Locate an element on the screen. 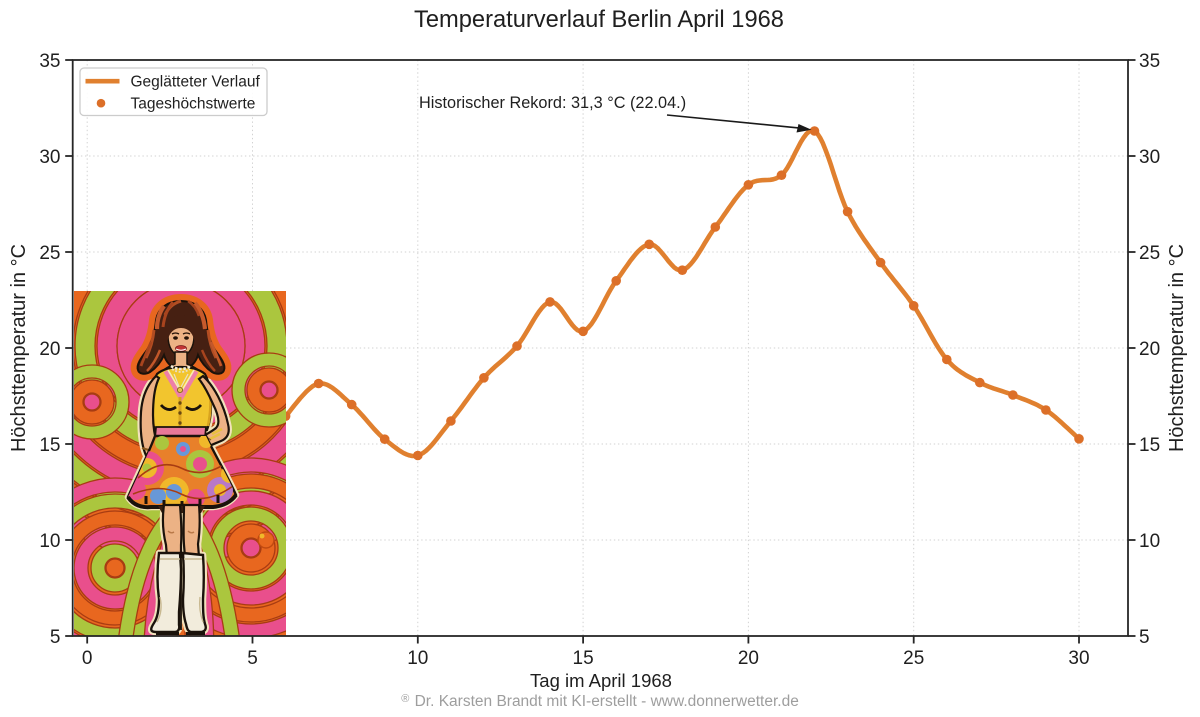 Image resolution: width=1200 pixels, height=717 pixels. svg-text: Tag im April 1968 is located at coordinates (601, 680).